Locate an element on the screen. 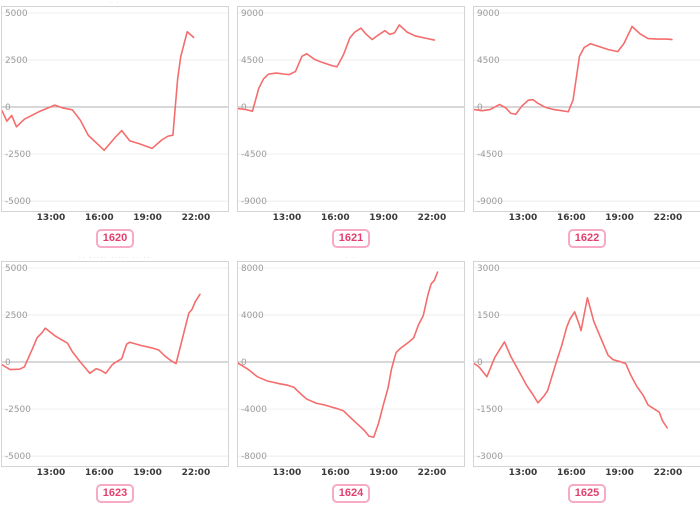 Image resolution: width=700 pixels, height=511 pixels. chart-canvas: 8000 4000 0 -4000 -8000 is located at coordinates (351, 364).